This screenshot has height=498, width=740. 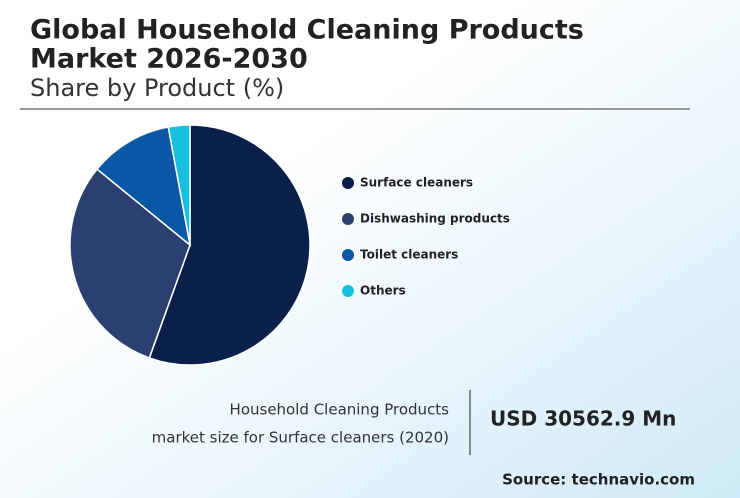 I want to click on source: Source: technavio.com, so click(x=598, y=480).